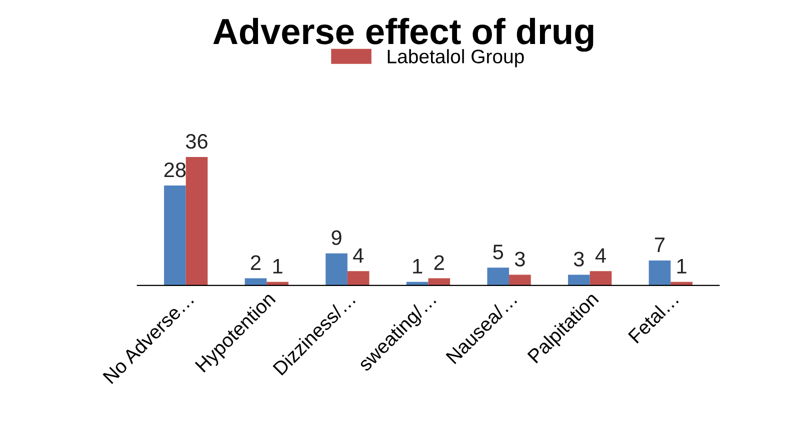  I want to click on data-label: 36, so click(197, 141).